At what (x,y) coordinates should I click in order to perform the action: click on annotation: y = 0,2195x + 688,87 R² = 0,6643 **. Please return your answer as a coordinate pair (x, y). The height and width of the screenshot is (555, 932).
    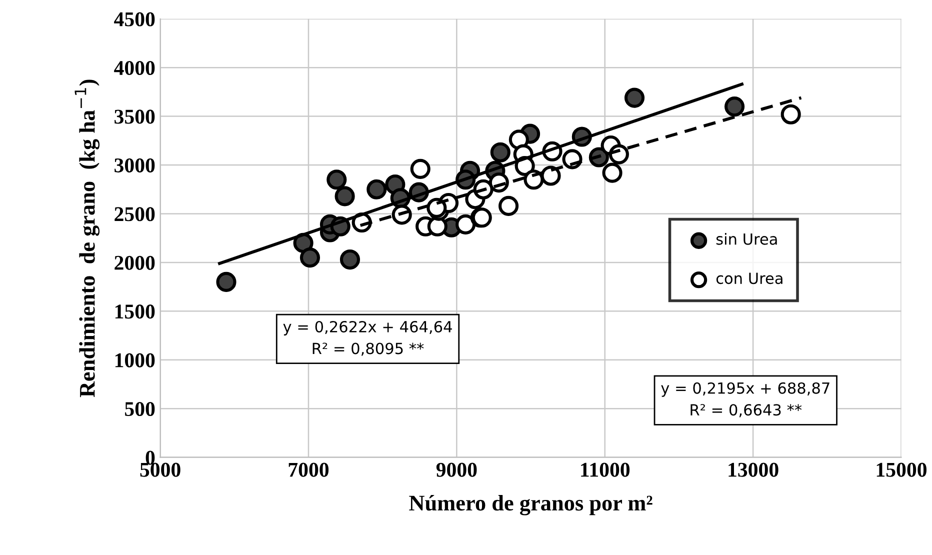
    Looking at the image, I should click on (745, 400).